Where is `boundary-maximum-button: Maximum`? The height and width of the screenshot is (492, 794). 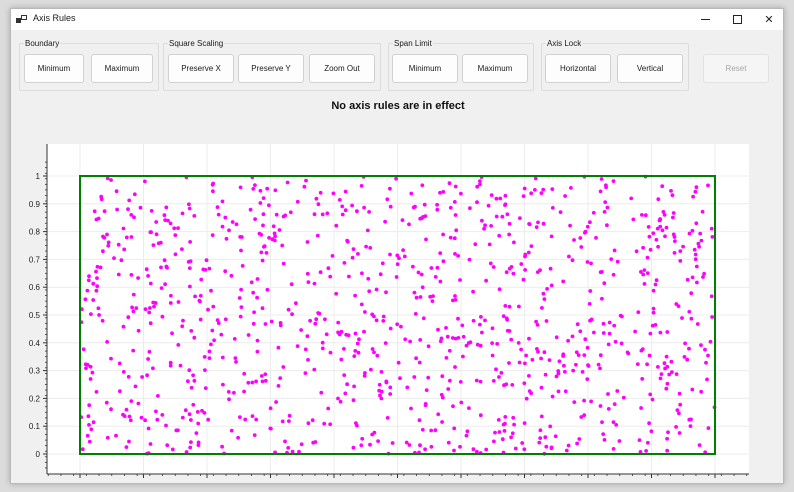
boundary-maximum-button: Maximum is located at coordinates (122, 68).